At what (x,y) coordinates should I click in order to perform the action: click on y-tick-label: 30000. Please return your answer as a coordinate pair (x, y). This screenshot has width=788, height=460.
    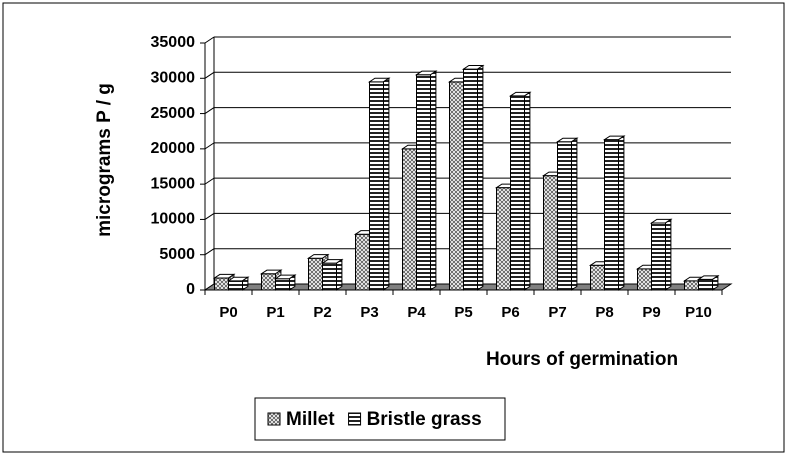
    Looking at the image, I should click on (173, 78).